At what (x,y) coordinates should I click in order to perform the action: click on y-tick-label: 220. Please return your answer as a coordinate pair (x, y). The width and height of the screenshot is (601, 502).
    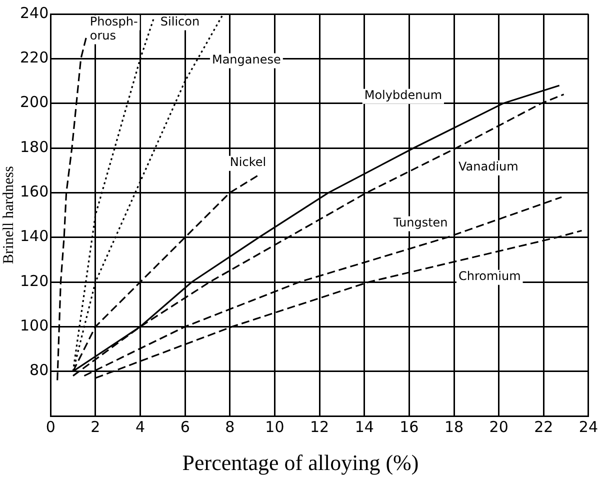
    Looking at the image, I should click on (34, 57).